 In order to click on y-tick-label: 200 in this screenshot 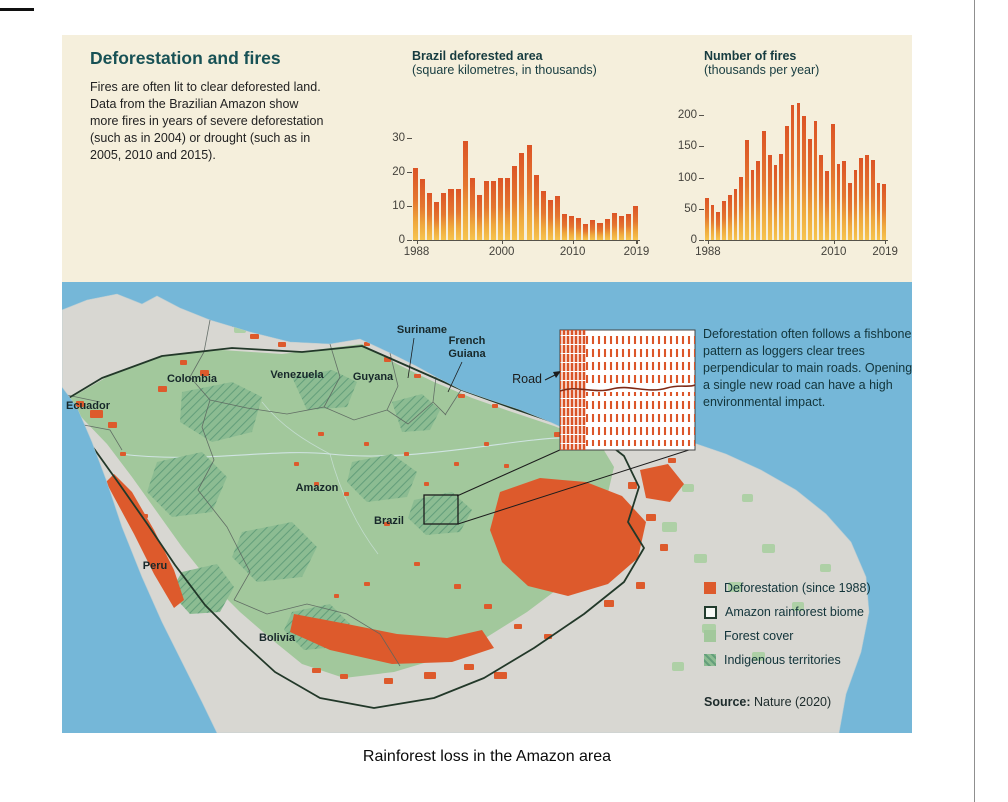, I will do `click(687, 115)`.